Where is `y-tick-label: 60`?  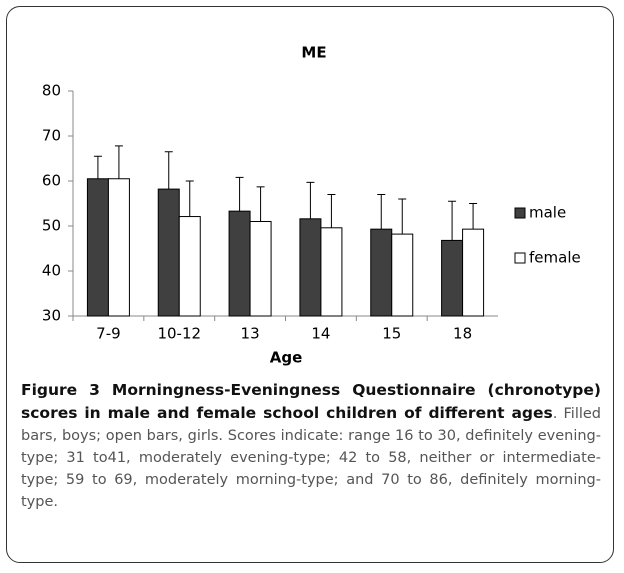
y-tick-label: 60 is located at coordinates (51, 181).